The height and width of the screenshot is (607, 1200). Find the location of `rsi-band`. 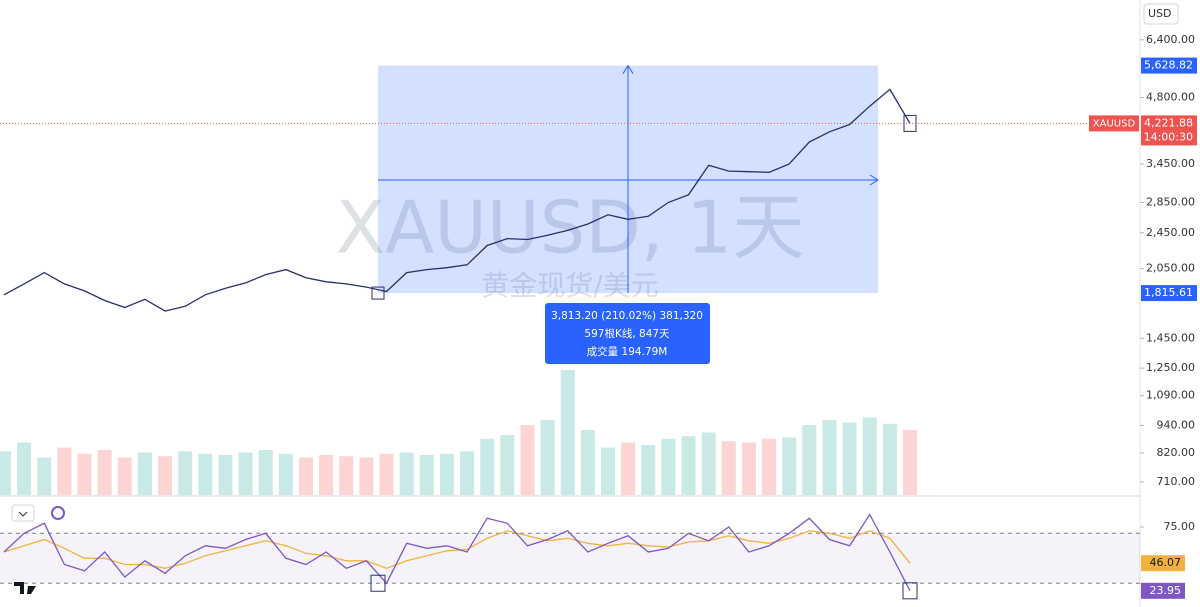

rsi-band is located at coordinates (570, 558).